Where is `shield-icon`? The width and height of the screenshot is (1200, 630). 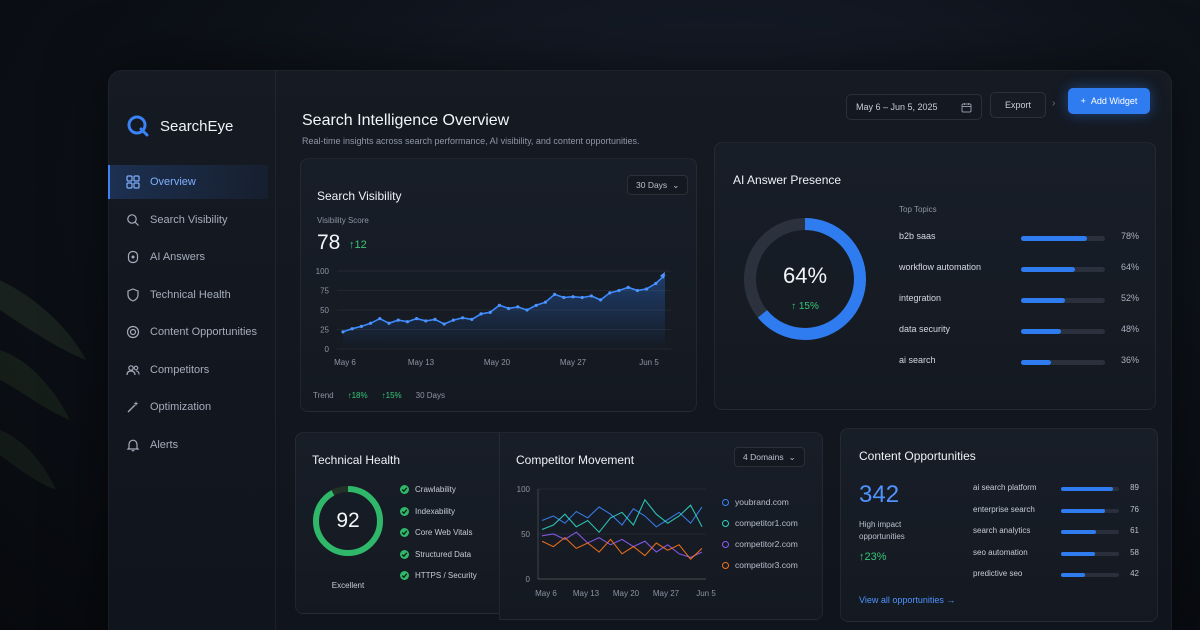
shield-icon is located at coordinates (133, 294).